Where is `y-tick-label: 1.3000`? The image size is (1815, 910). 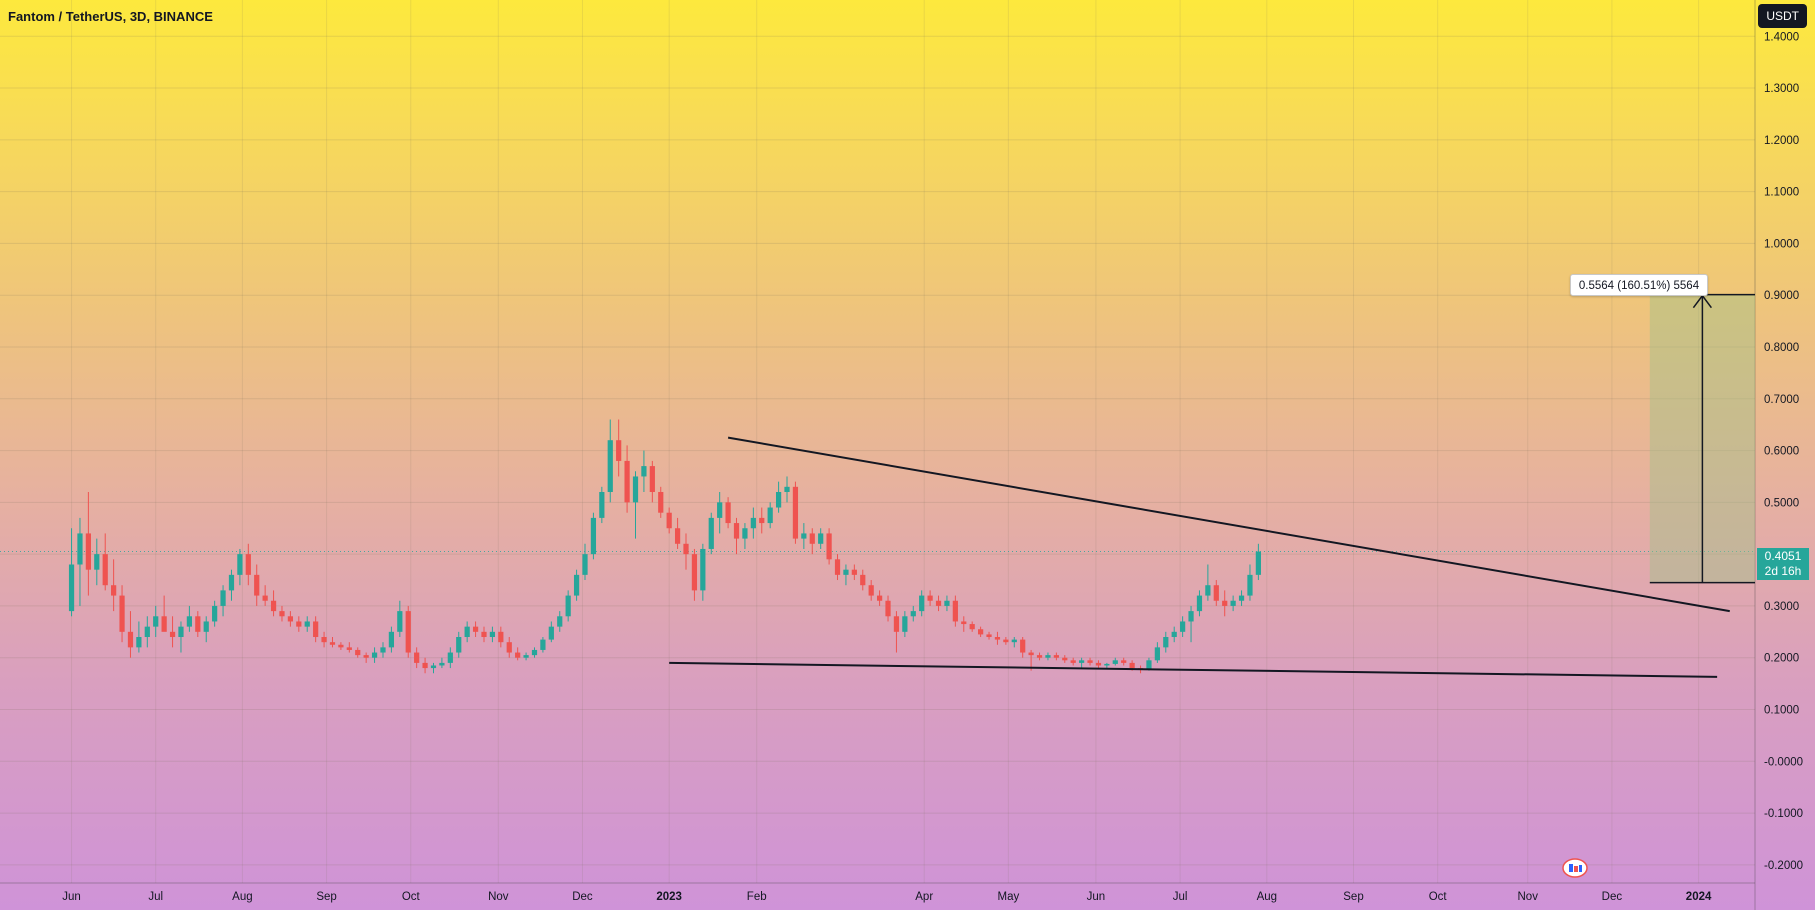 y-tick-label: 1.3000 is located at coordinates (1781, 89).